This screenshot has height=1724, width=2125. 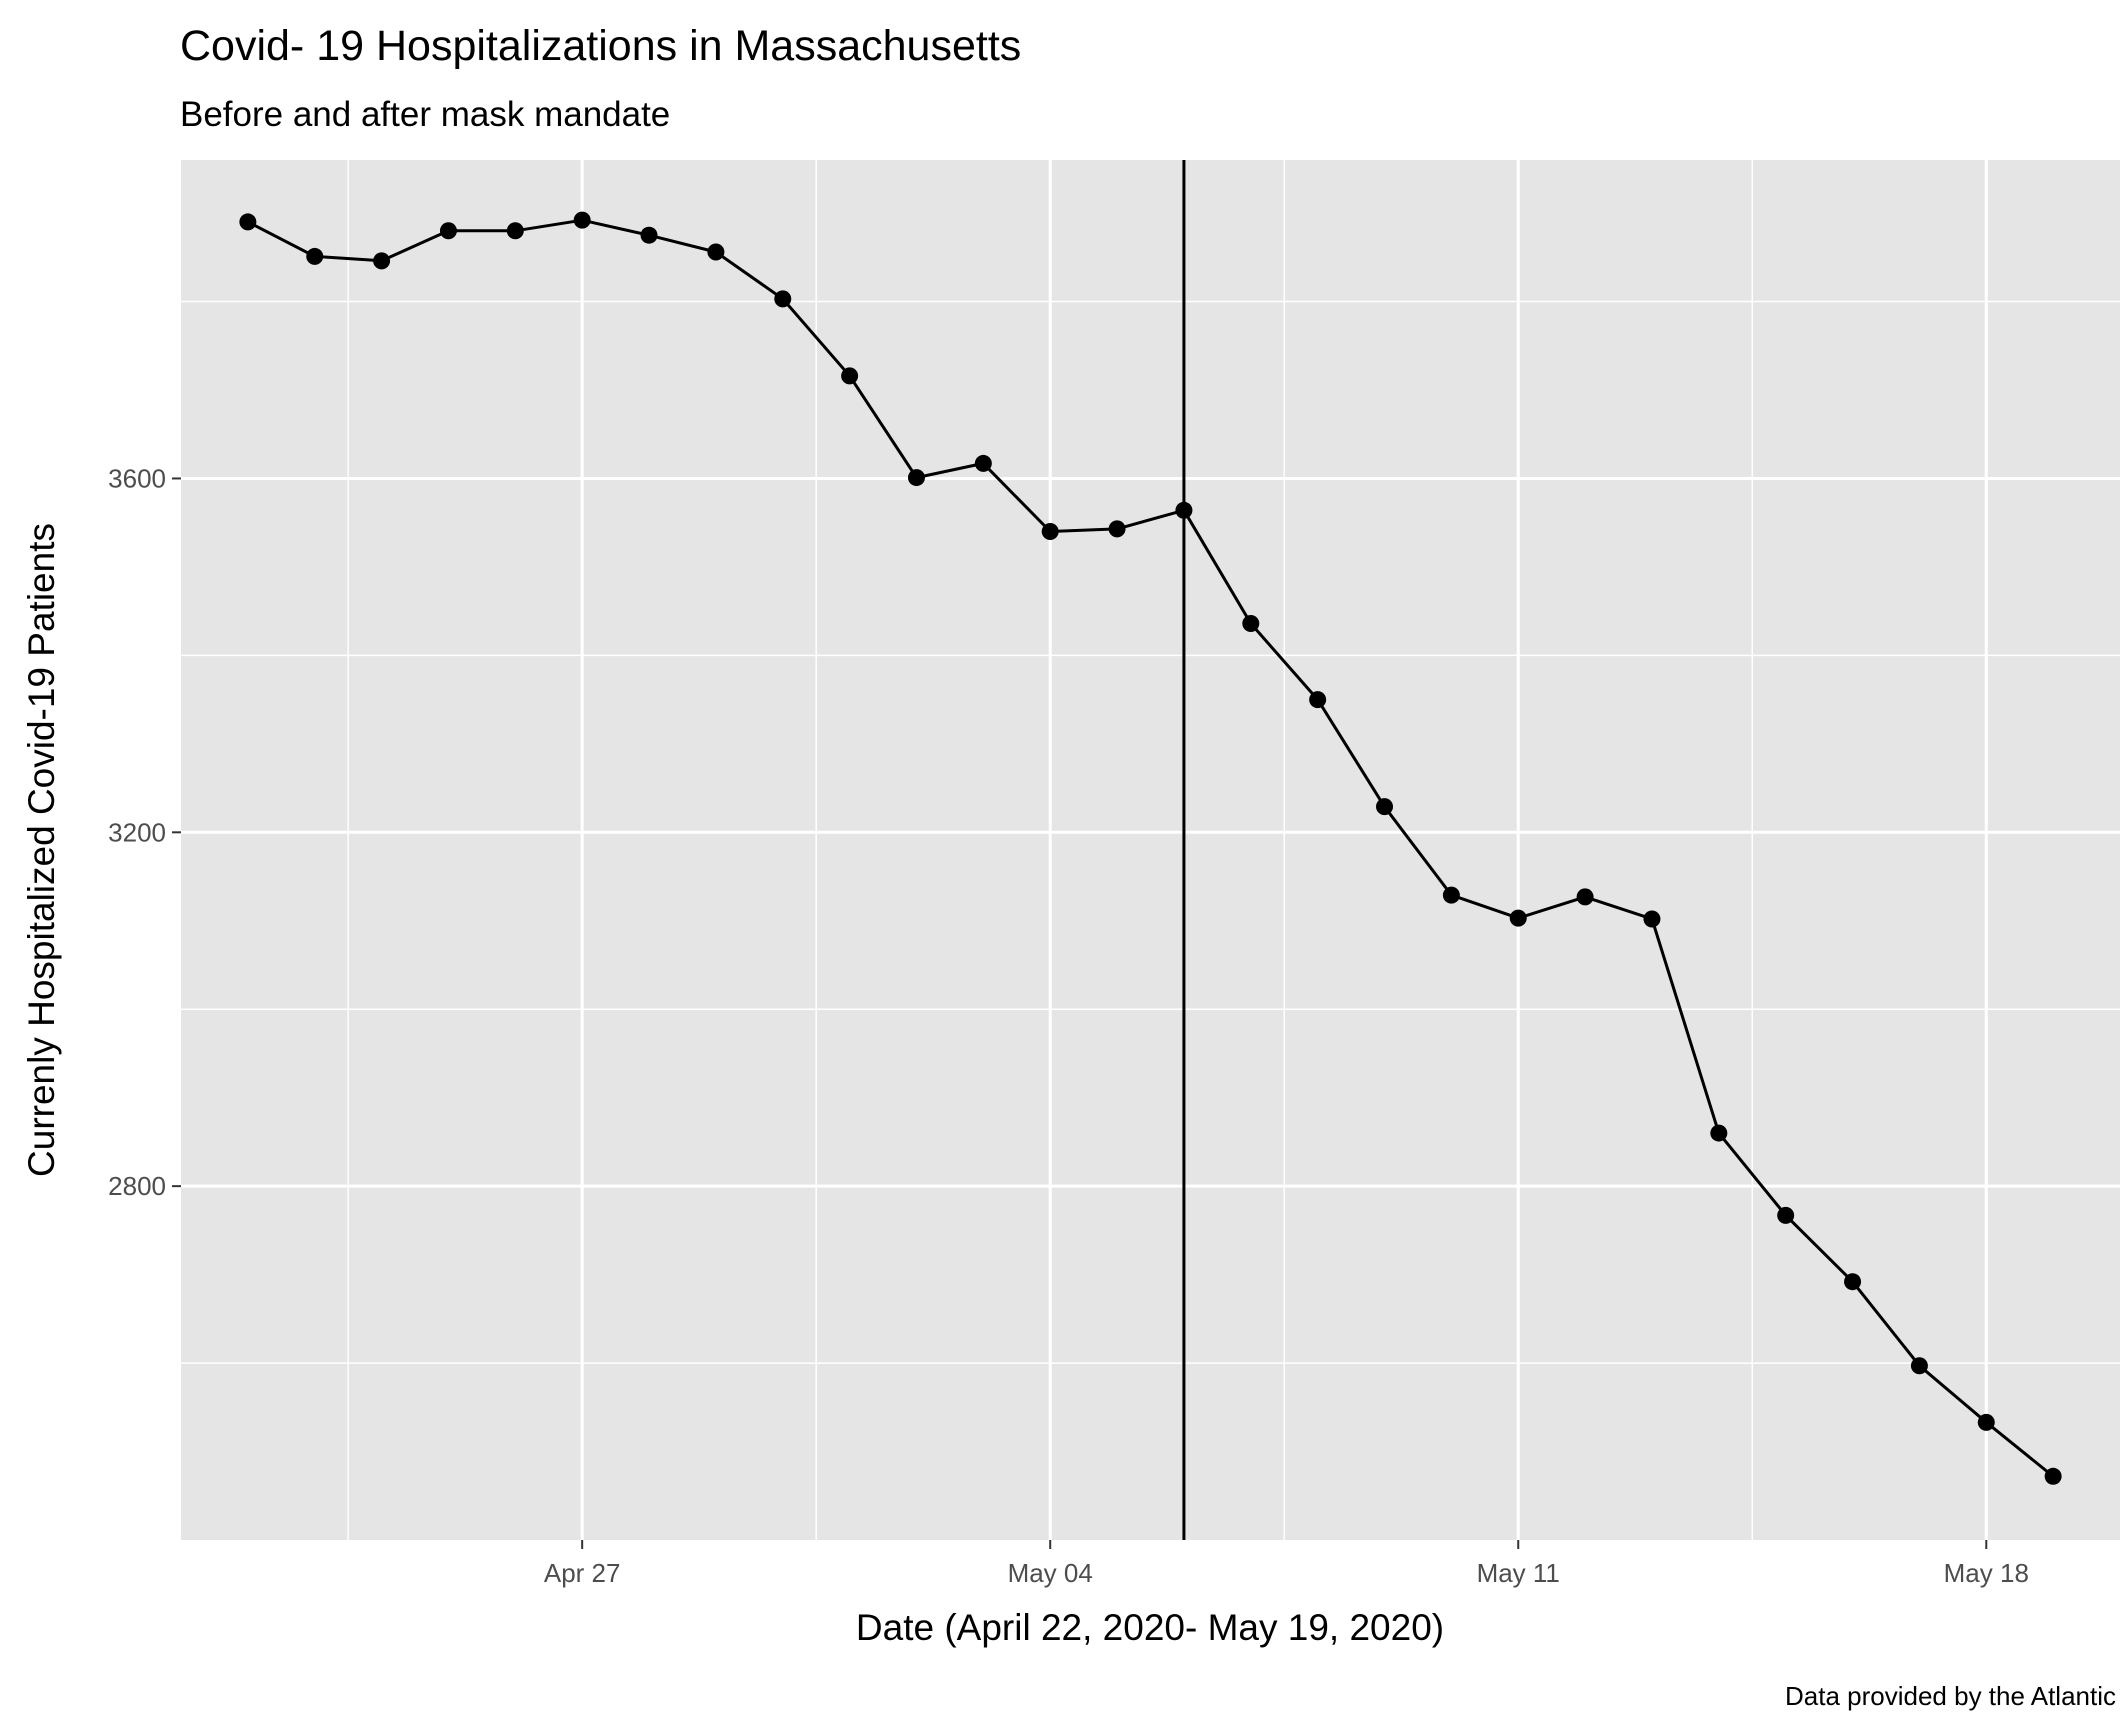 I want to click on y-axis-title: Currenly Hospitalized Covid-19 Patients, so click(x=41, y=850).